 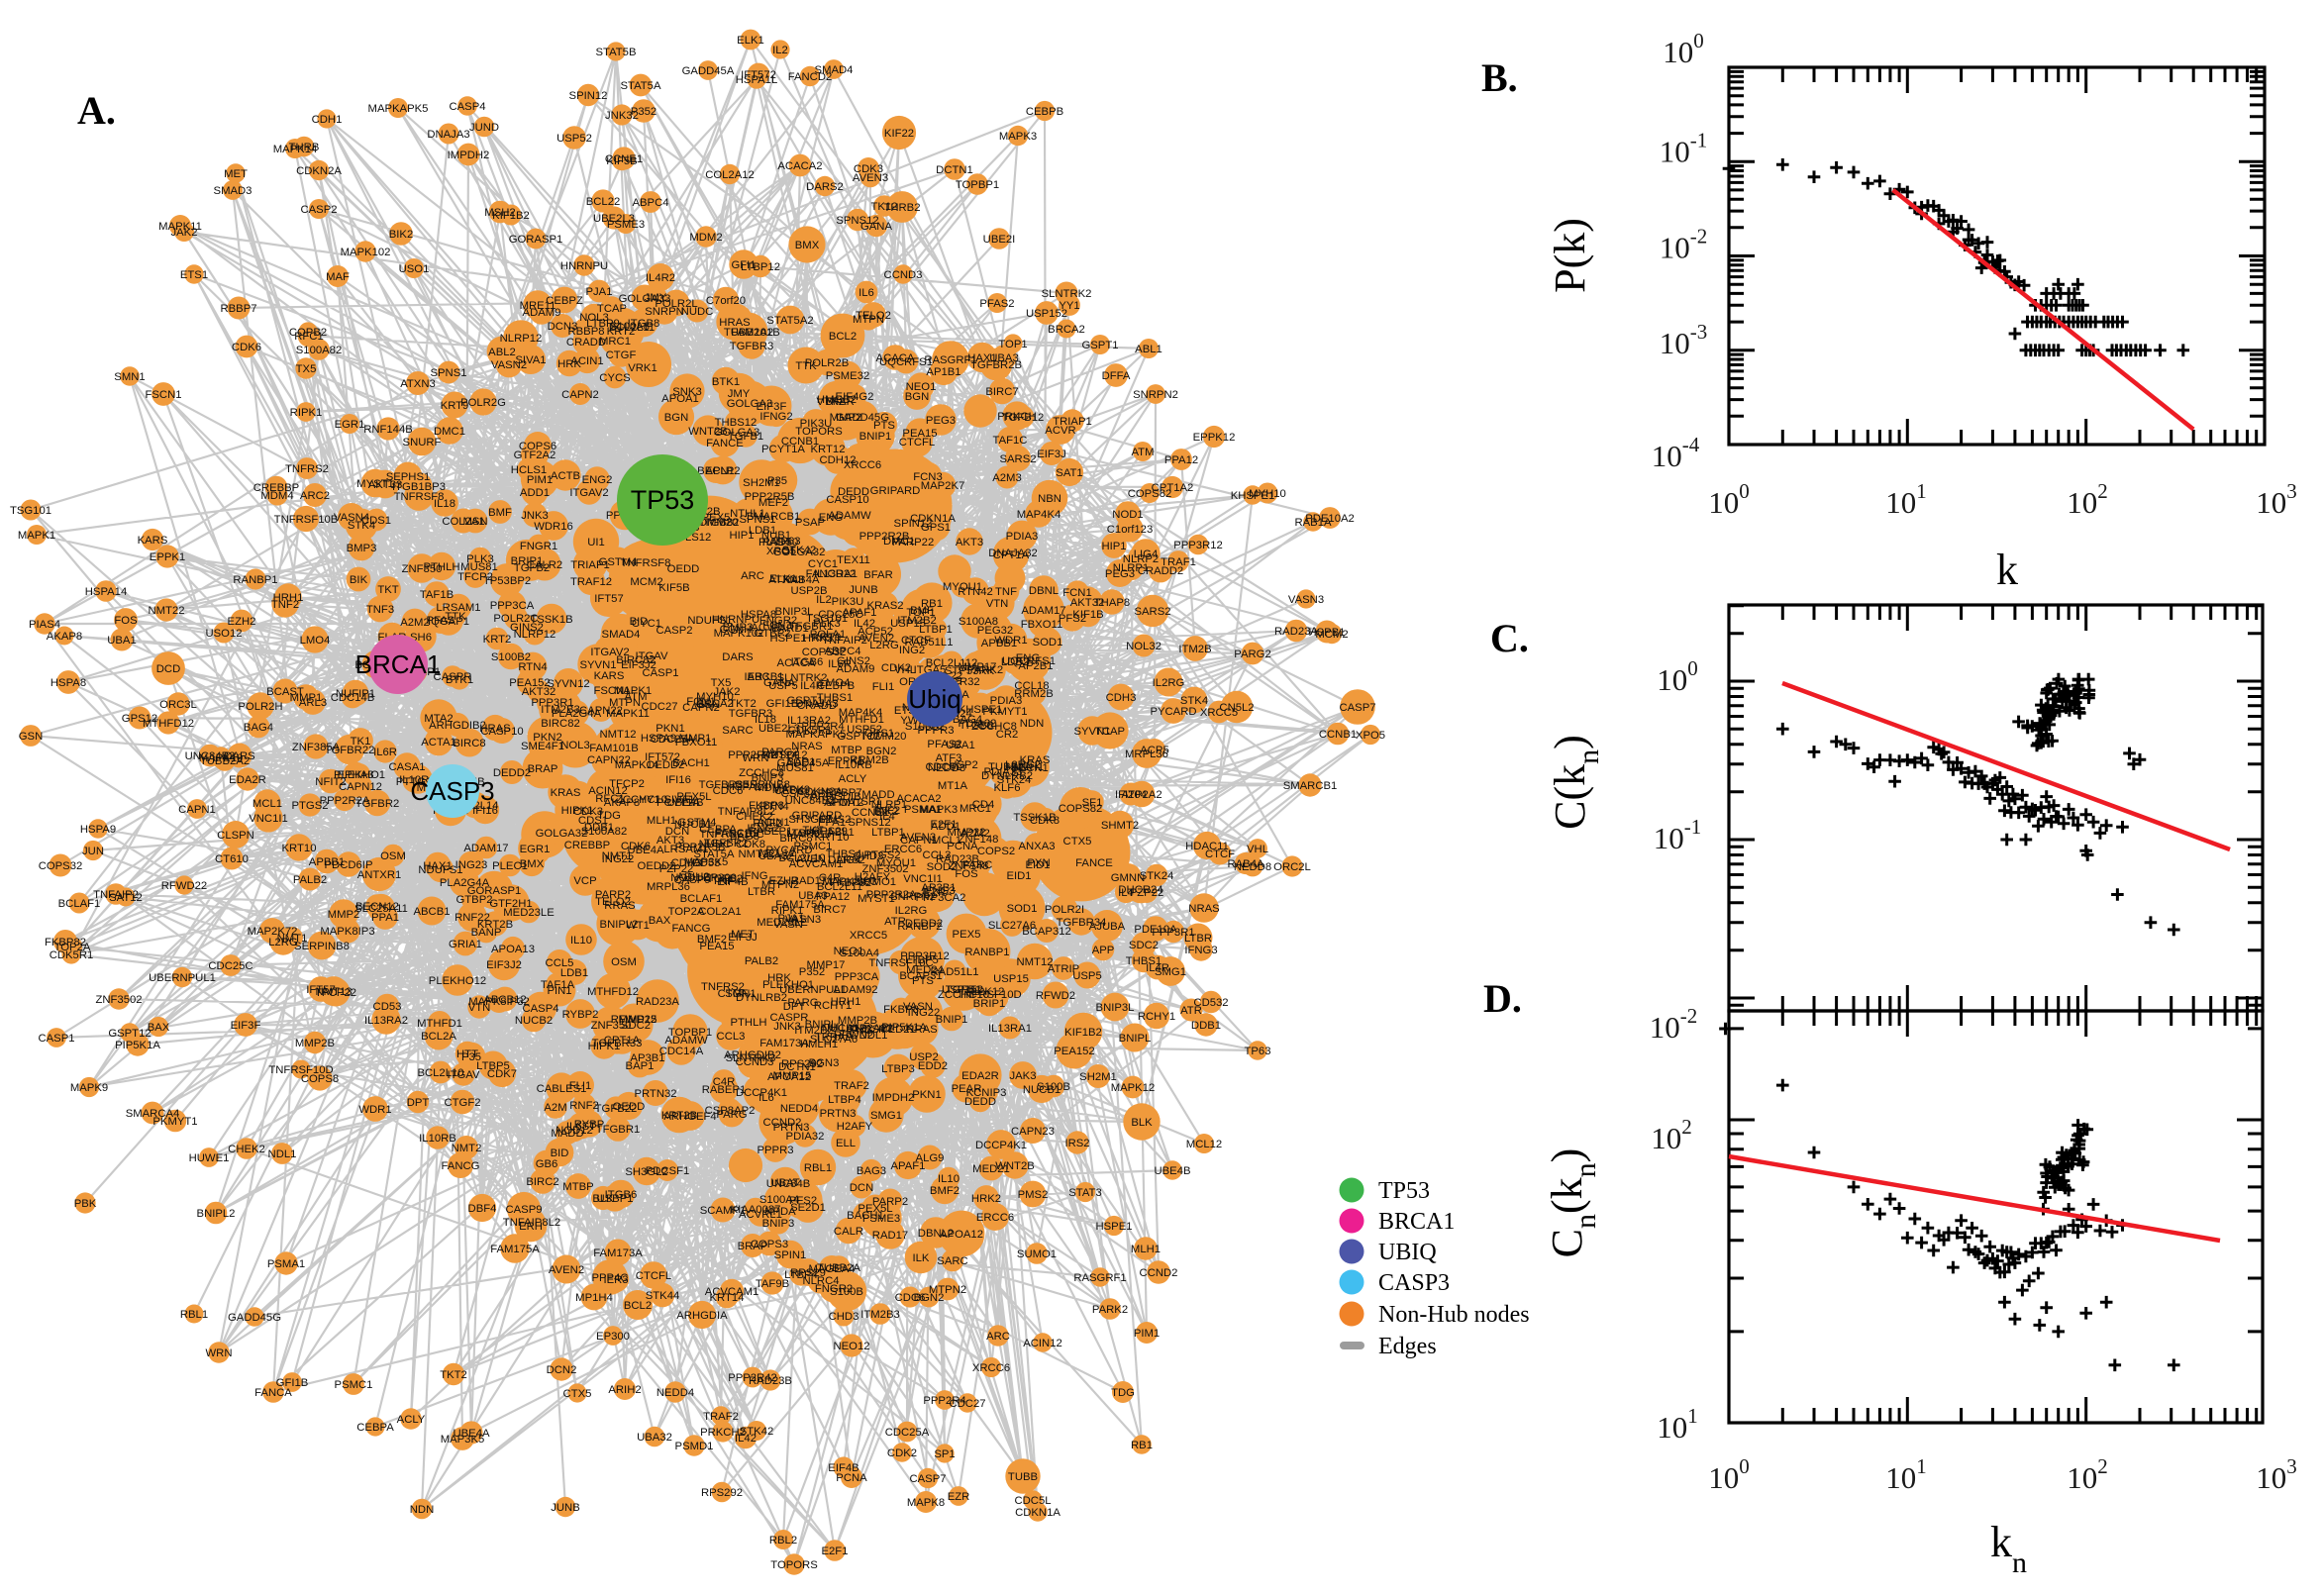 I want to click on svg-text: PSAP, so click(x=810, y=523).